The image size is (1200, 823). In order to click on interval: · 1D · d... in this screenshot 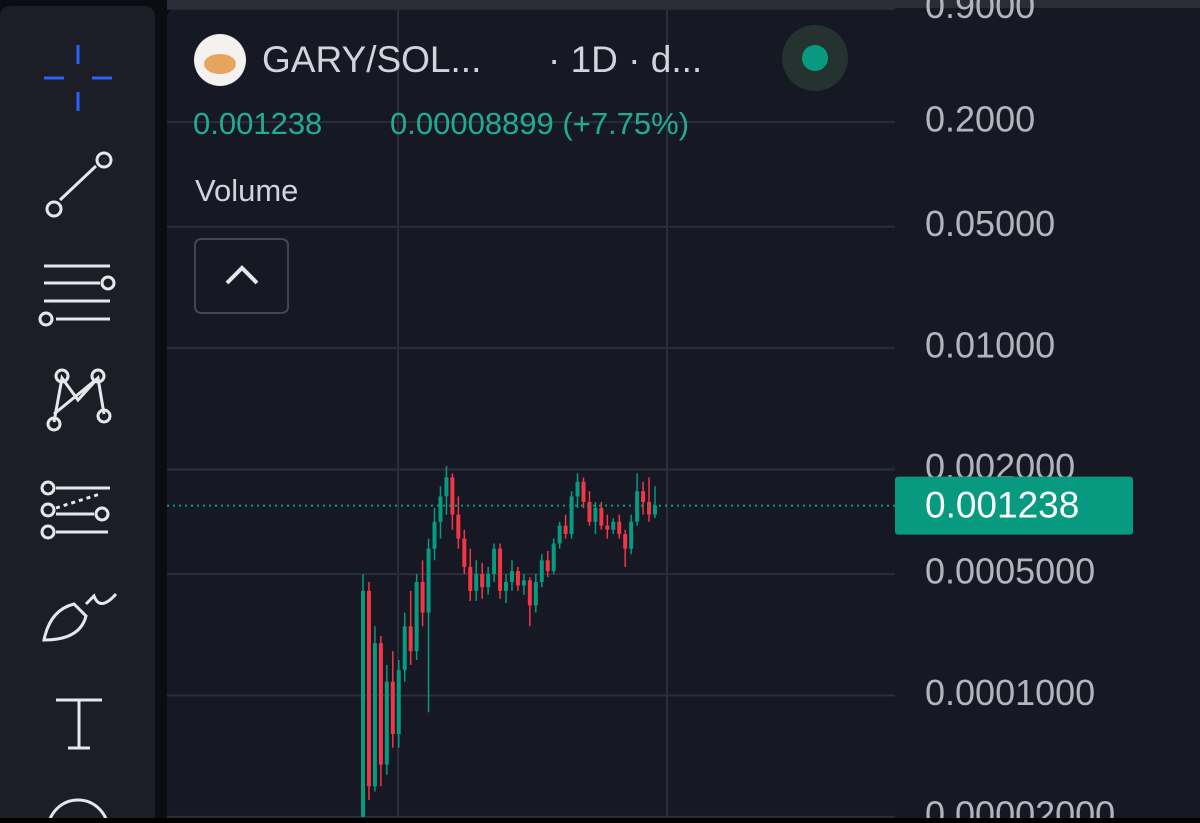, I will do `click(625, 59)`.